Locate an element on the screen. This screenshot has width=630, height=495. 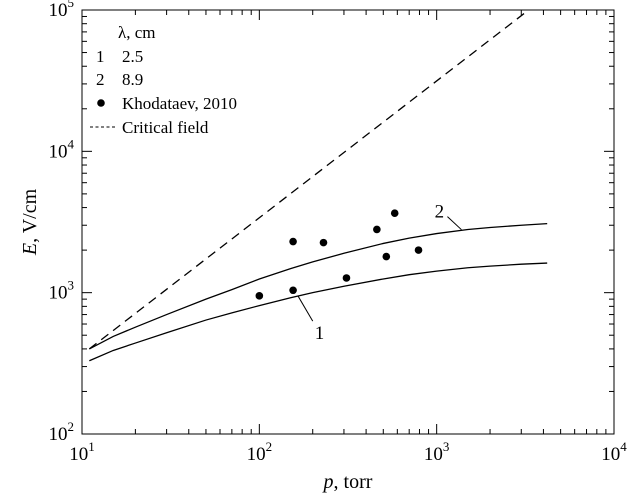
legend-header: λ, cm is located at coordinates (137, 32).